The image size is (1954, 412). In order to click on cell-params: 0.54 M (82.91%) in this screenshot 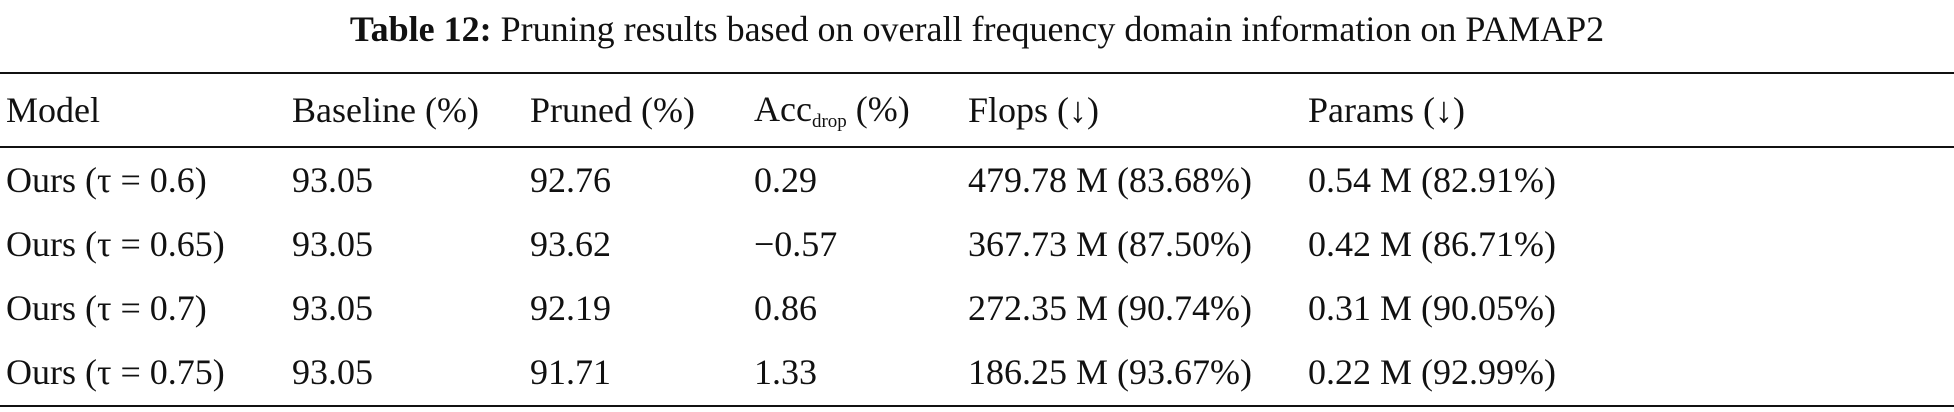, I will do `click(1432, 180)`.